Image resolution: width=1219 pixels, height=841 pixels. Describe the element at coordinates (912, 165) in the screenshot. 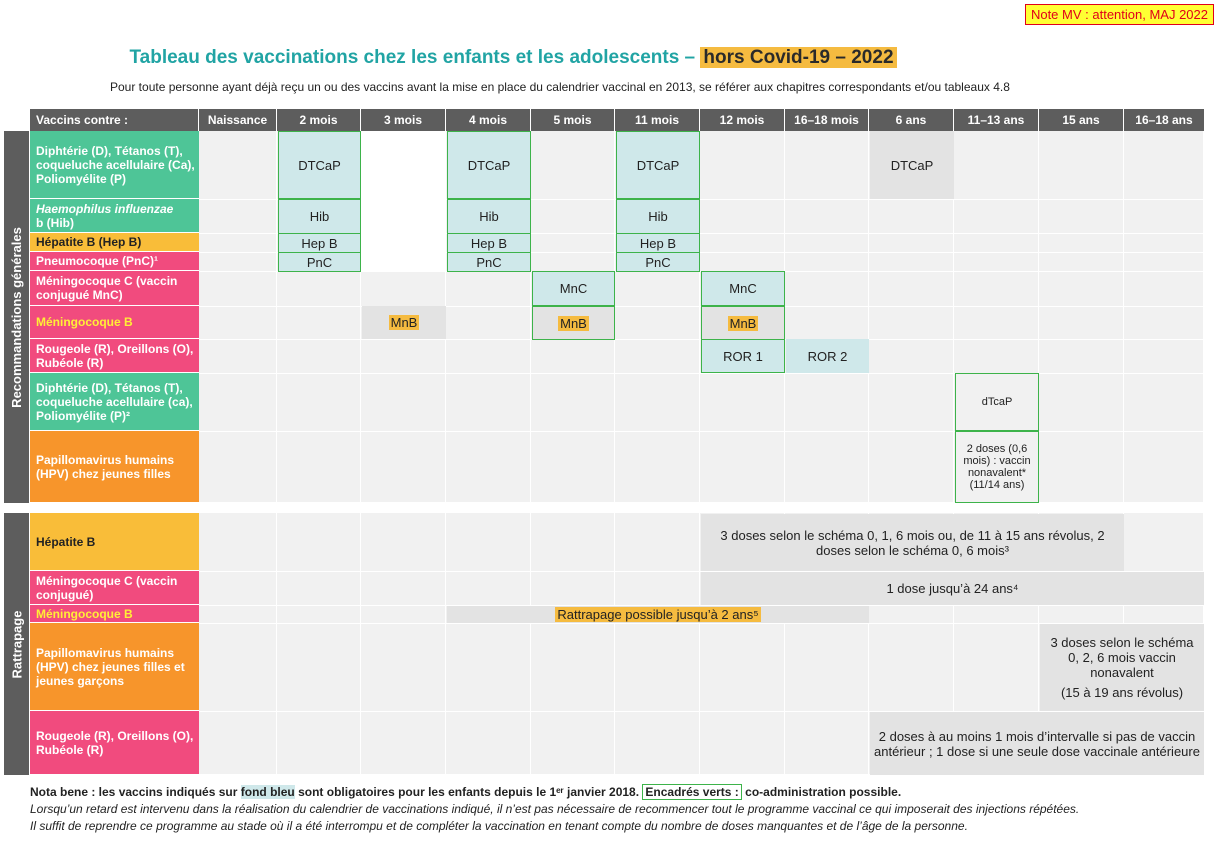

I see `dose-dtcap-6-ans: DTCaP` at that location.